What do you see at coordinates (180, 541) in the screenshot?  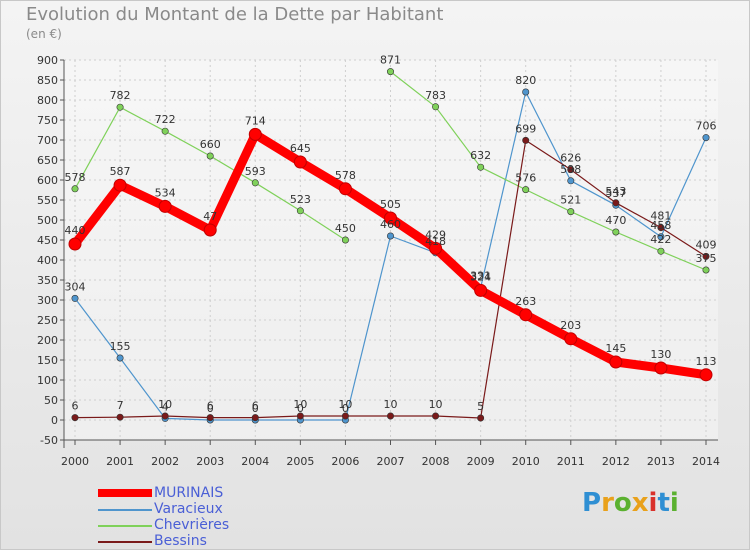 I see `legend-label: Bessins` at bounding box center [180, 541].